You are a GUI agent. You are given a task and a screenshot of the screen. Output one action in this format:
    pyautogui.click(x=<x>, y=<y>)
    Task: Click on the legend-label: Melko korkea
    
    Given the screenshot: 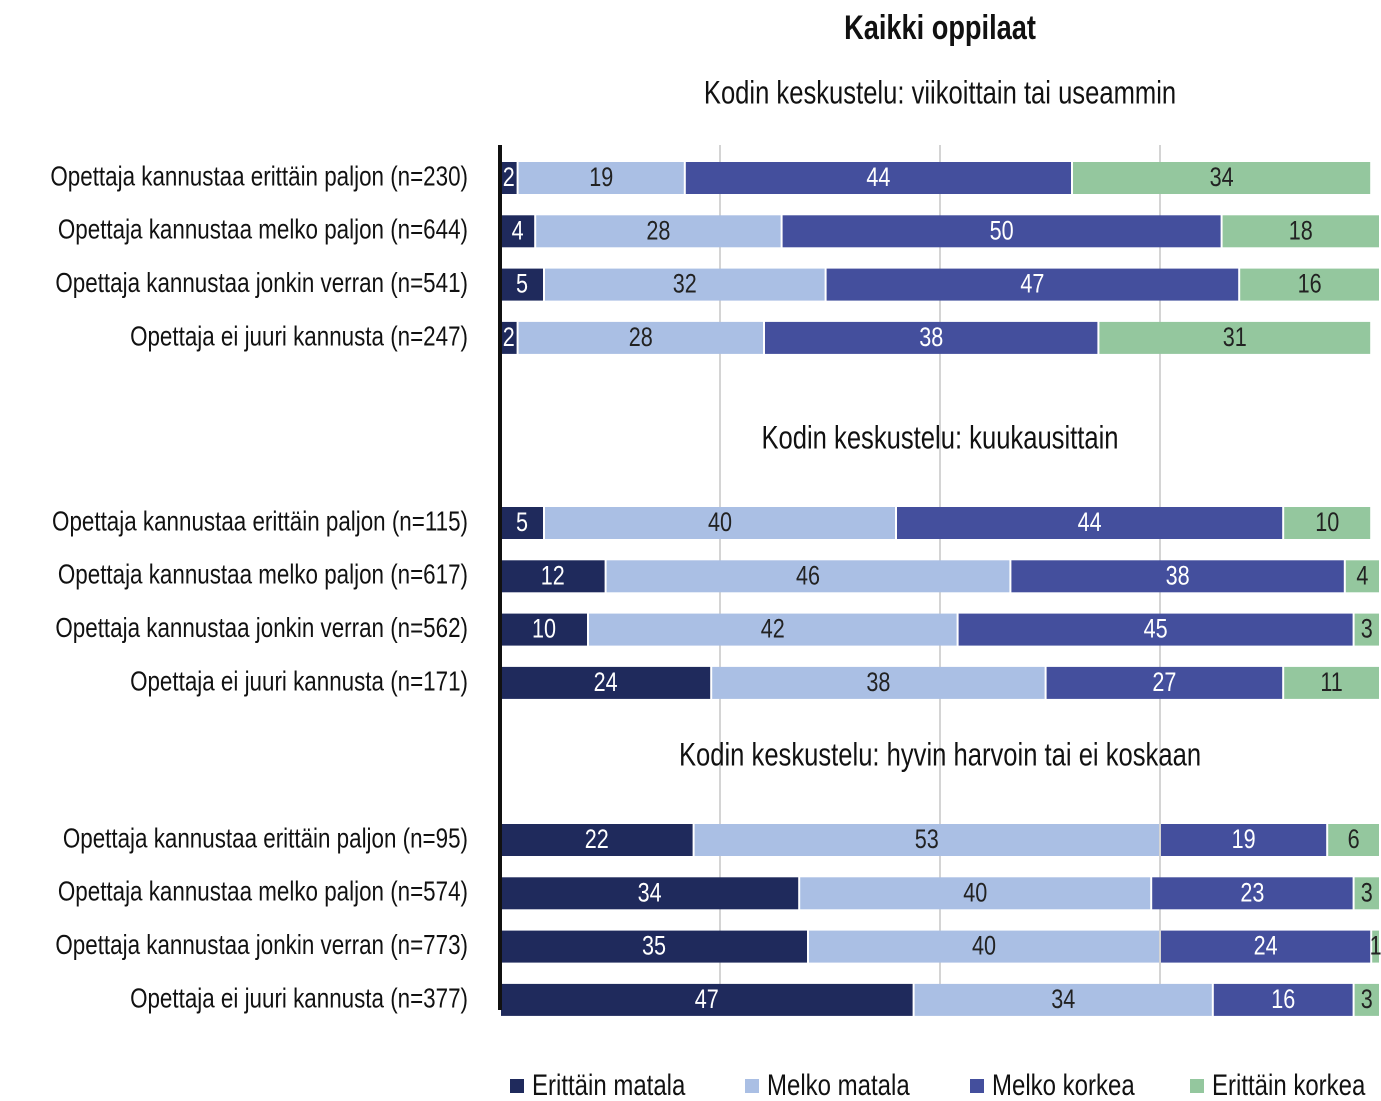 What is the action you would take?
    pyautogui.click(x=1063, y=1084)
    